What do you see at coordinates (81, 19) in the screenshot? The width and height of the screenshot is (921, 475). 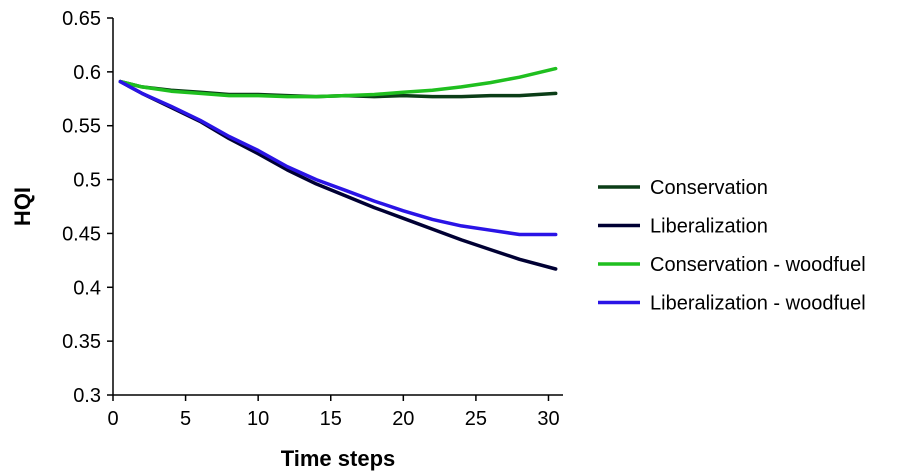 I see `y-tick-label: 0.65` at bounding box center [81, 19].